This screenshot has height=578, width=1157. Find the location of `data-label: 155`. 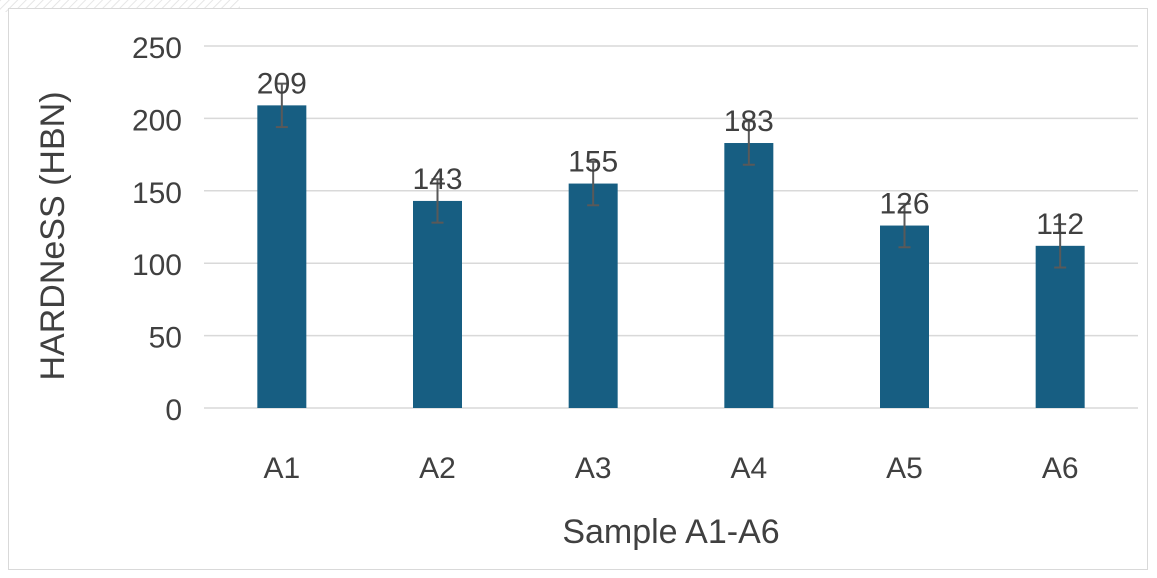

data-label: 155 is located at coordinates (593, 162).